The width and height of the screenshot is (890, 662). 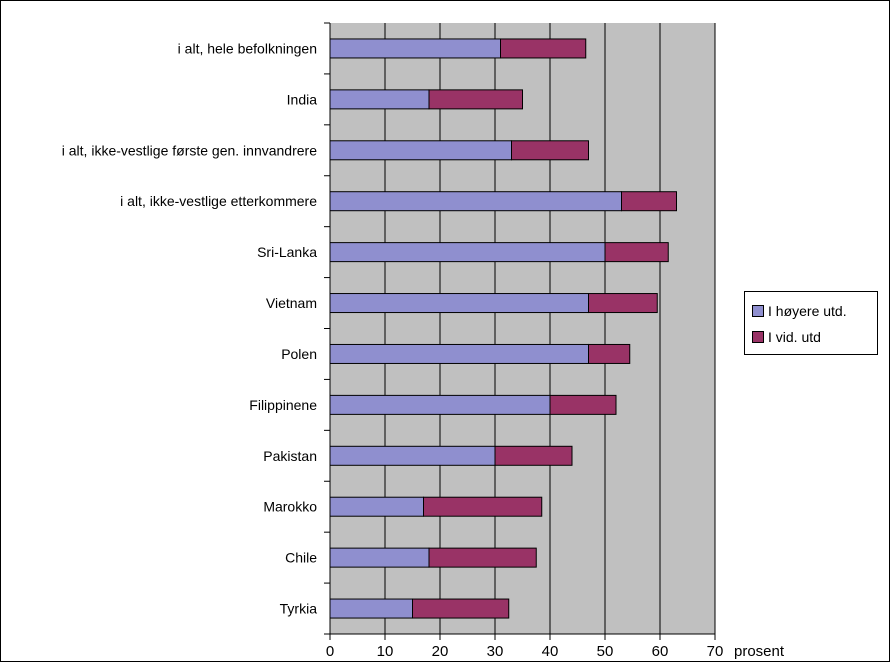 I want to click on x-tick-label-10: 10, so click(x=385, y=651).